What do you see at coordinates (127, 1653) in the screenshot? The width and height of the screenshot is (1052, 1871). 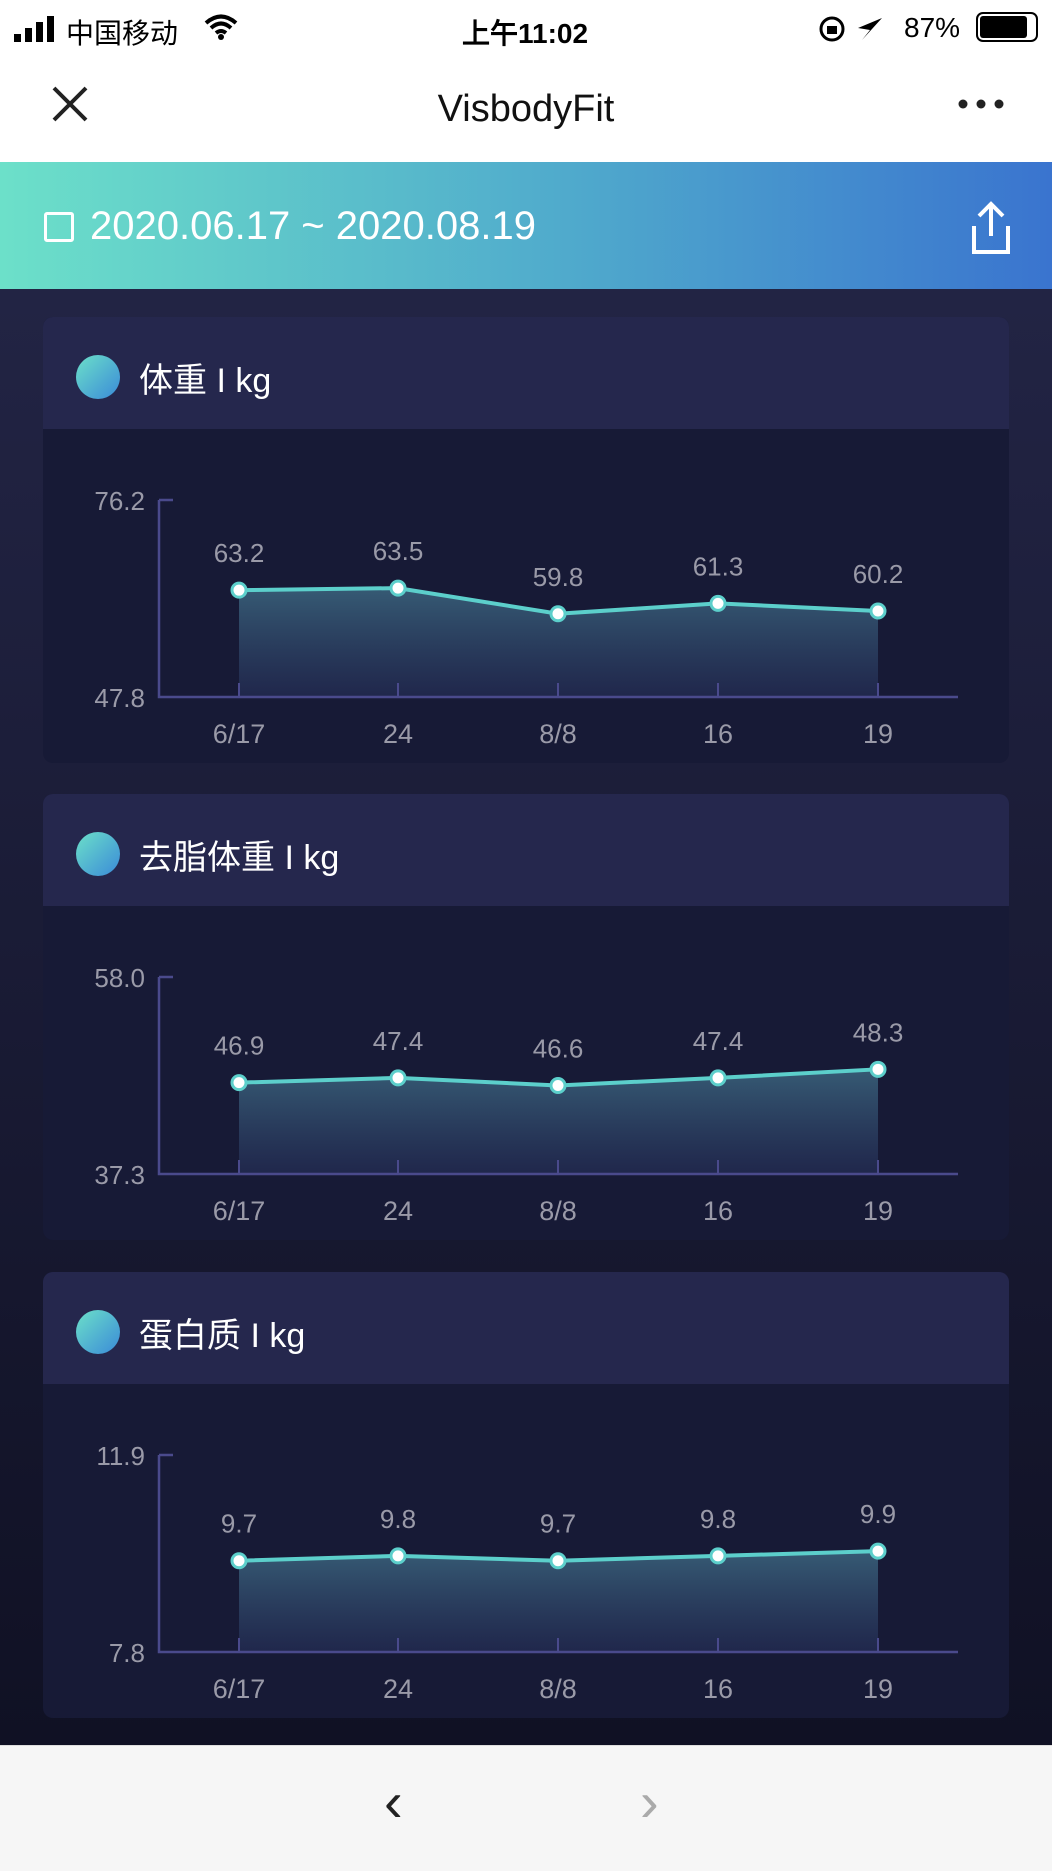 I see `y-tick-label: 7.8` at bounding box center [127, 1653].